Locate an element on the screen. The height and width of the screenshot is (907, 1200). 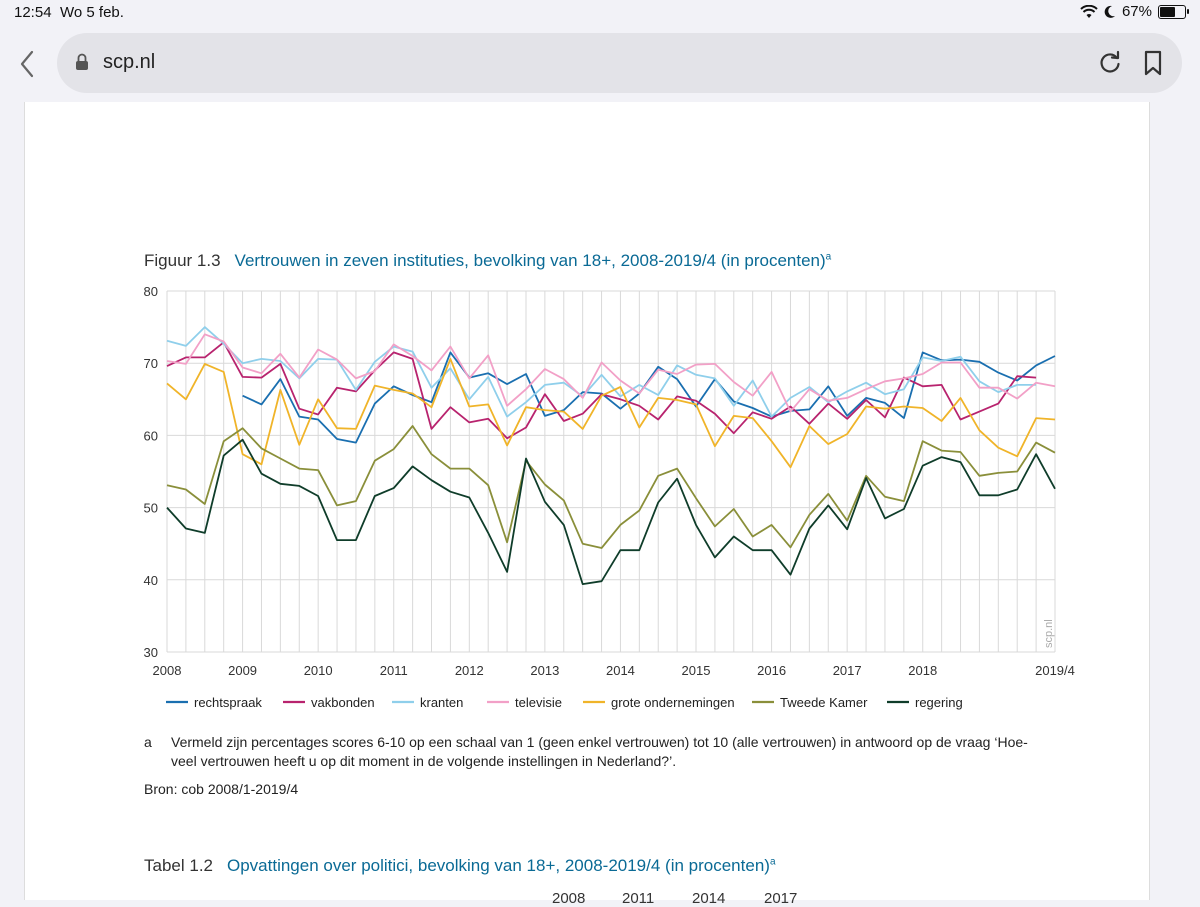
reload-icon is located at coordinates (1110, 63).